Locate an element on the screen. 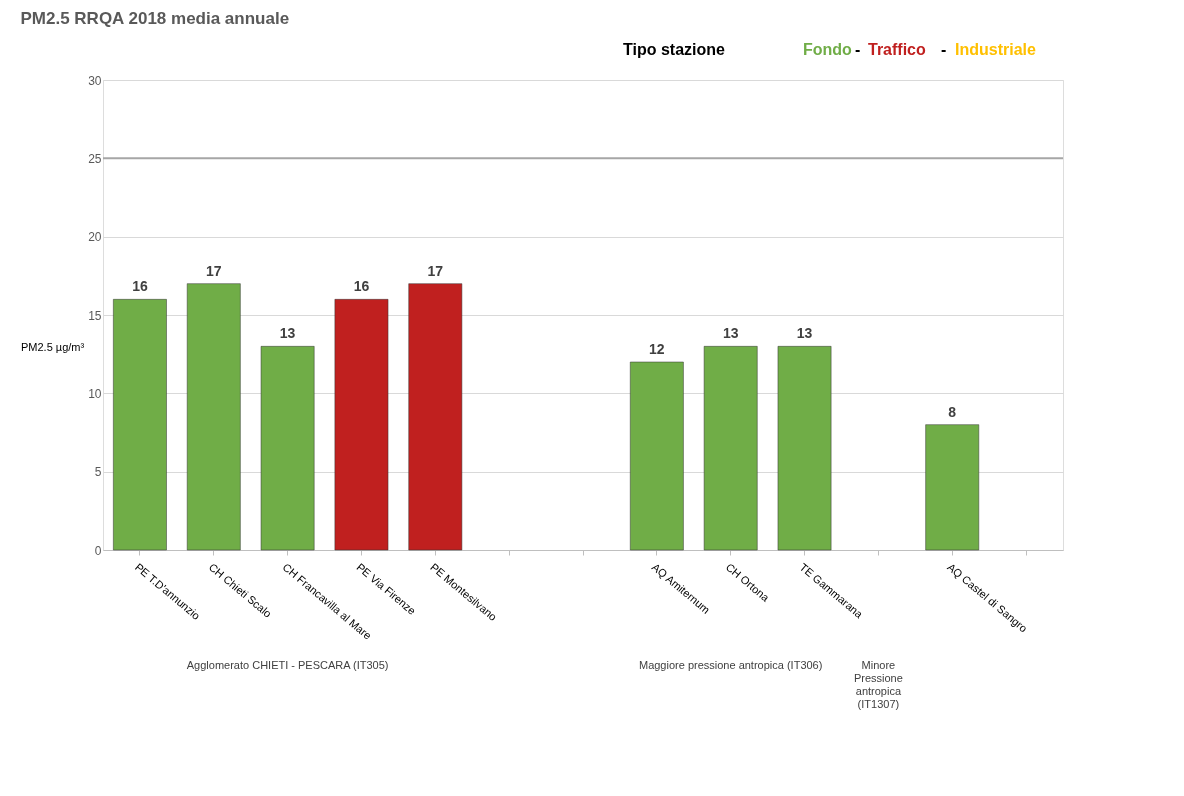 The width and height of the screenshot is (1184, 796). y-tick-label: 0 is located at coordinates (98, 550).